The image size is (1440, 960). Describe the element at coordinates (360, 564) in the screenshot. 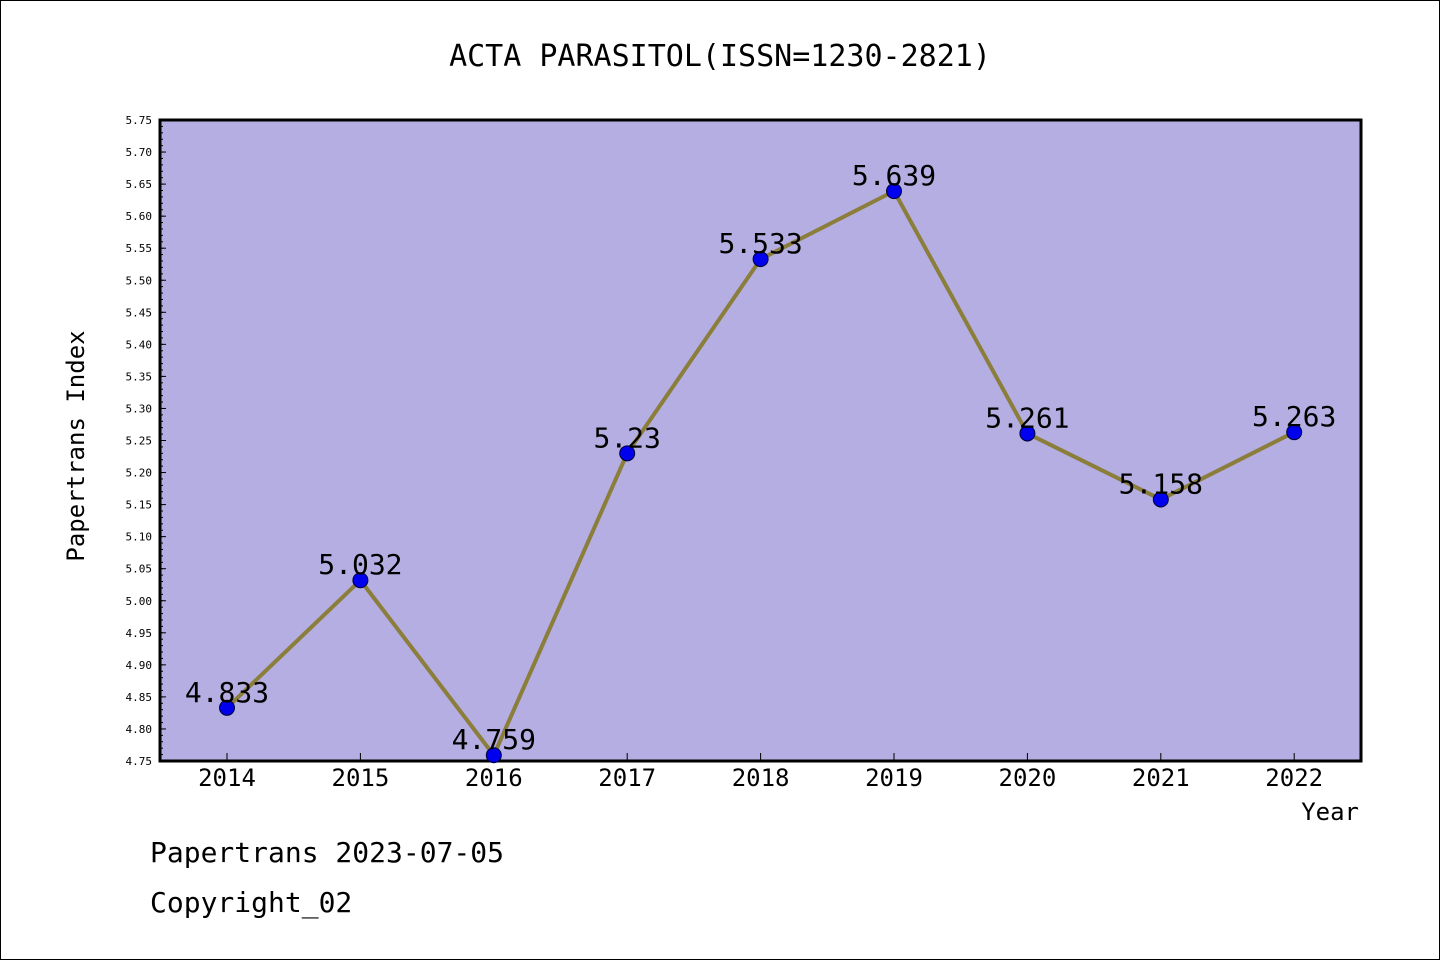

I see `data-label: 5.032` at that location.